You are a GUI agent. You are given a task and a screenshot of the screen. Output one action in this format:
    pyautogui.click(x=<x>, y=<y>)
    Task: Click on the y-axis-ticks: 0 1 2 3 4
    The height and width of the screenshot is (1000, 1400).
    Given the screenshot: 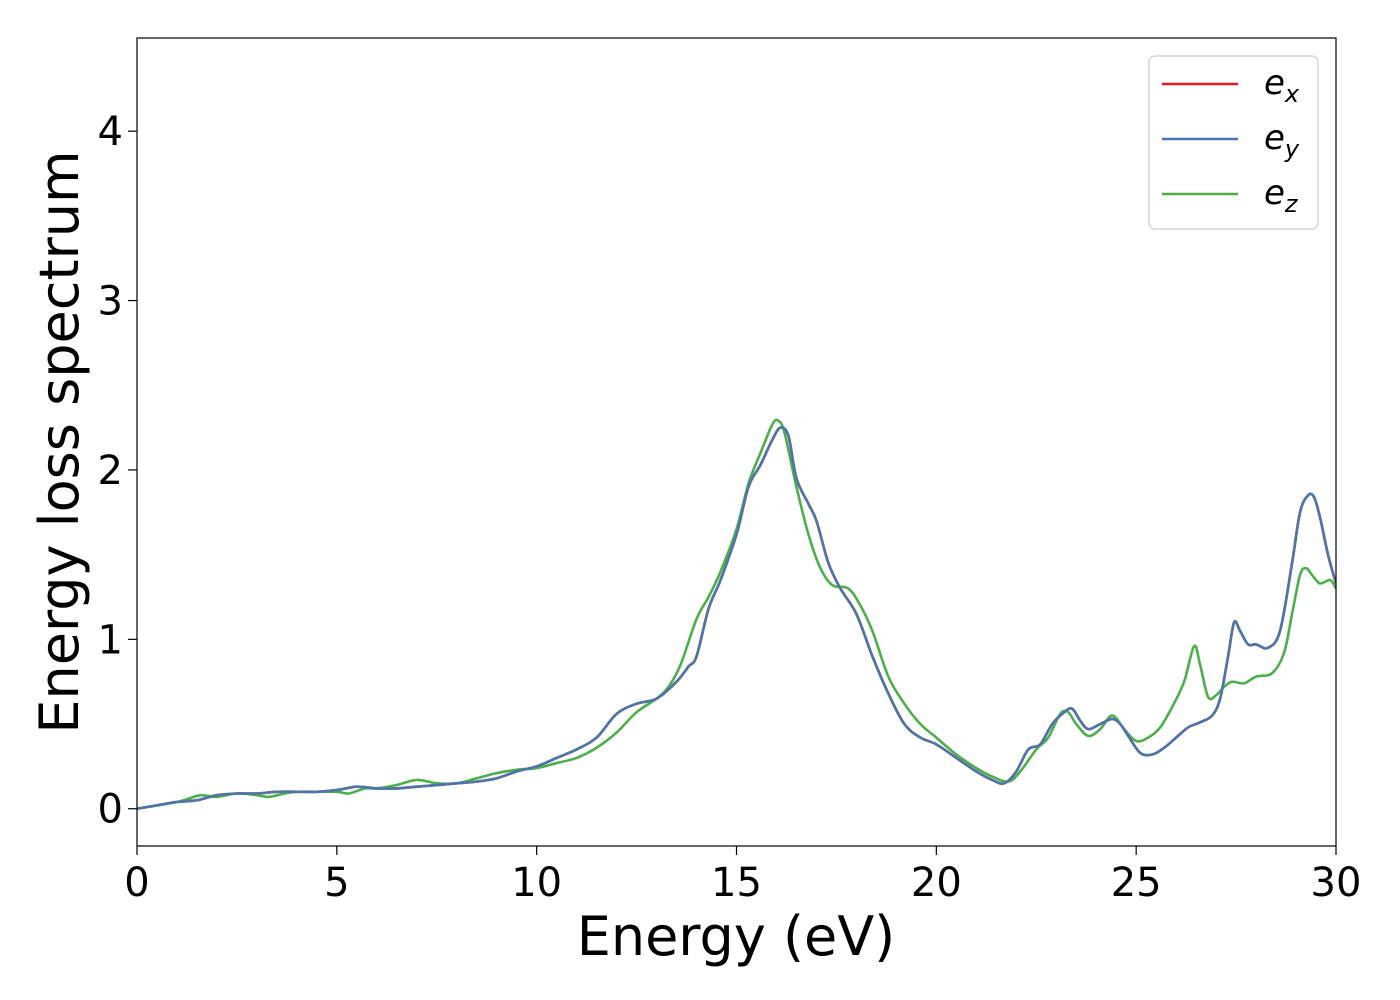 What is the action you would take?
    pyautogui.click(x=117, y=471)
    